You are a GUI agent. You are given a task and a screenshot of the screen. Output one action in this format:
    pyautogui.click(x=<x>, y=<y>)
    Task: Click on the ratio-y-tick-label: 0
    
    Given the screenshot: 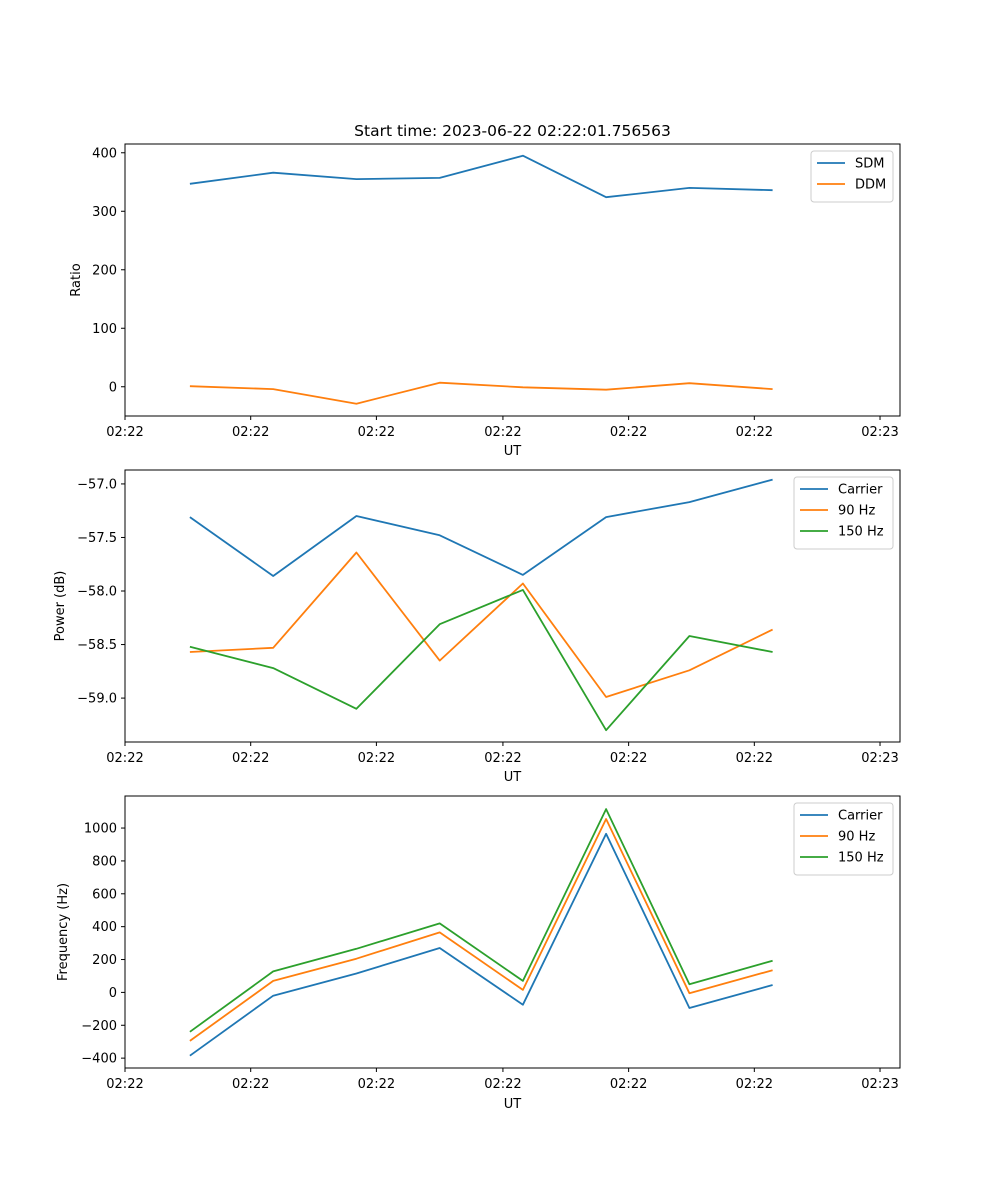 What is the action you would take?
    pyautogui.click(x=113, y=387)
    